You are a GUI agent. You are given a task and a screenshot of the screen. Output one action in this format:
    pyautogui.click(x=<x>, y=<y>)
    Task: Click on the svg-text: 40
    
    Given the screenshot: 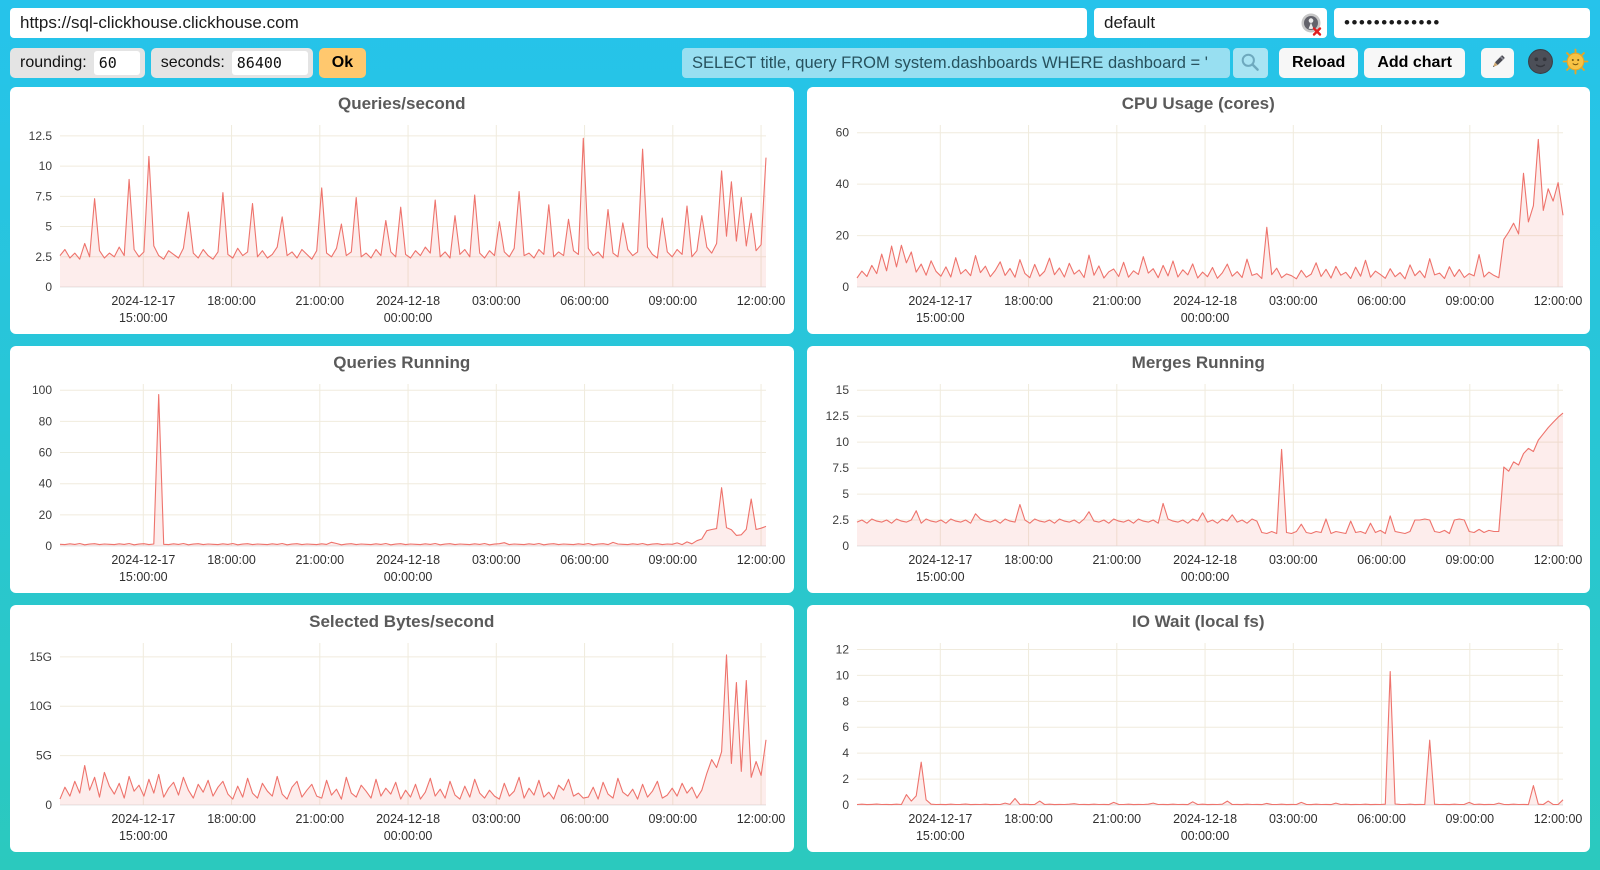 What is the action you would take?
    pyautogui.click(x=842, y=184)
    